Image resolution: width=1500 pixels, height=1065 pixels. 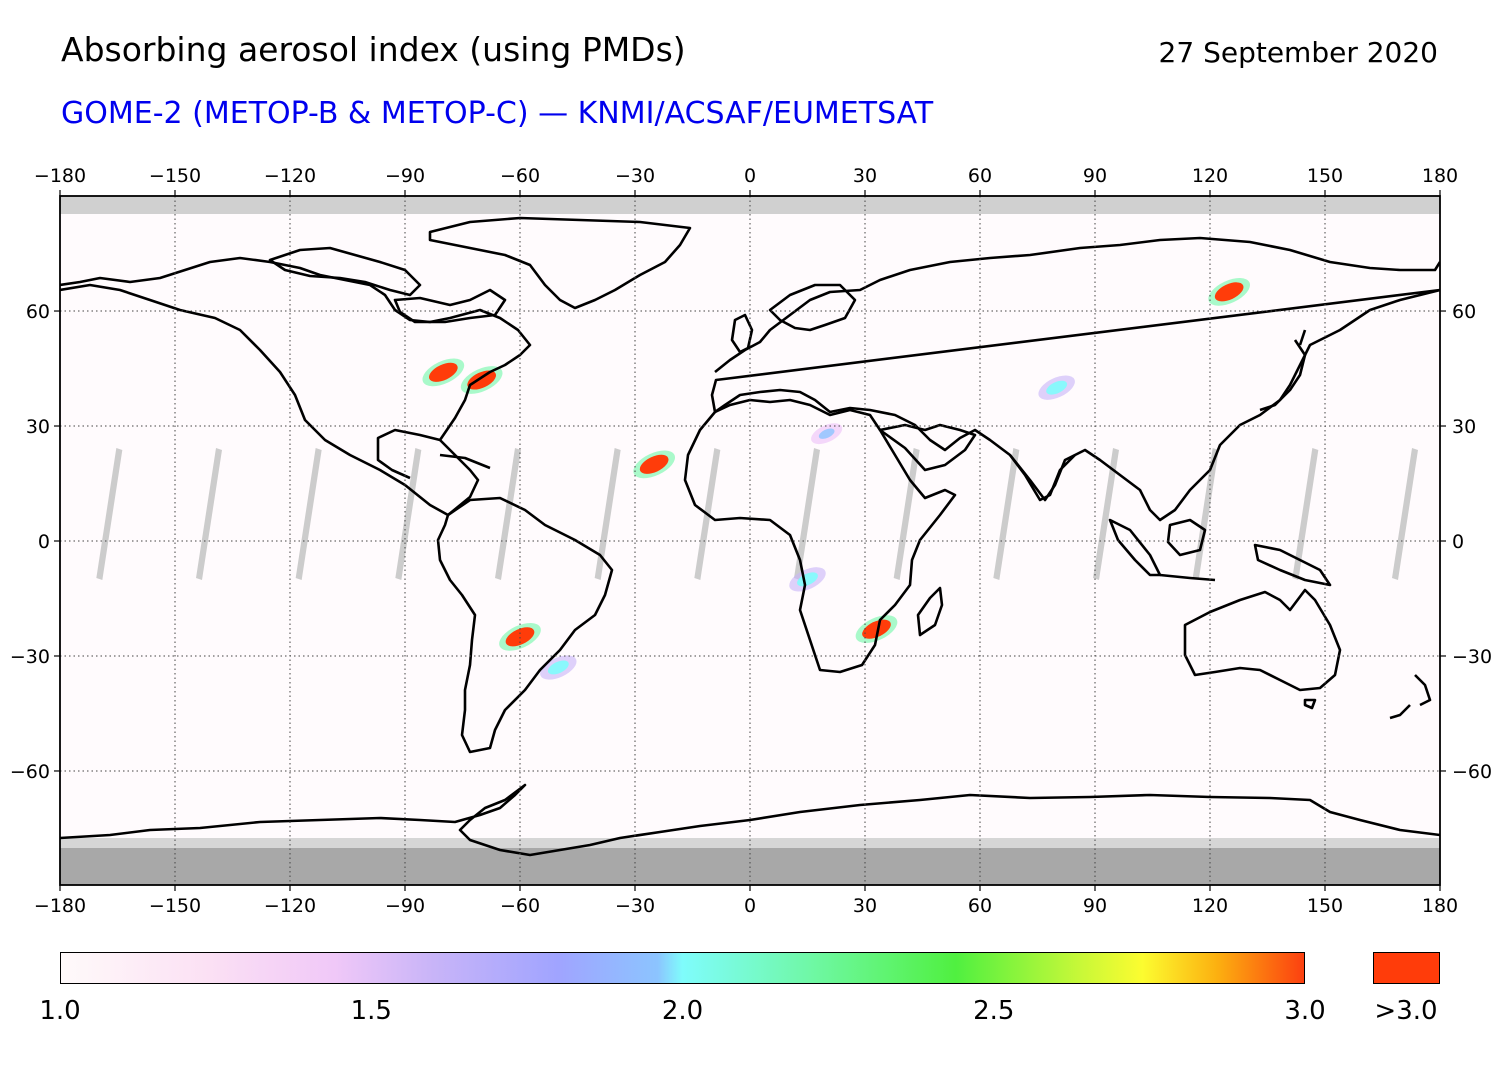 I want to click on coastline-cuba, so click(x=465, y=461).